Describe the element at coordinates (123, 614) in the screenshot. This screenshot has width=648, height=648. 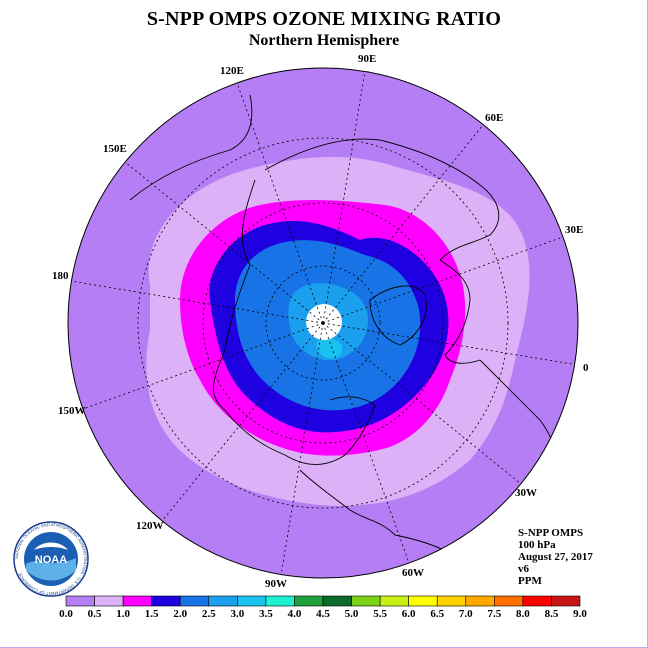
I see `colorbar-tick-label: 1.0` at that location.